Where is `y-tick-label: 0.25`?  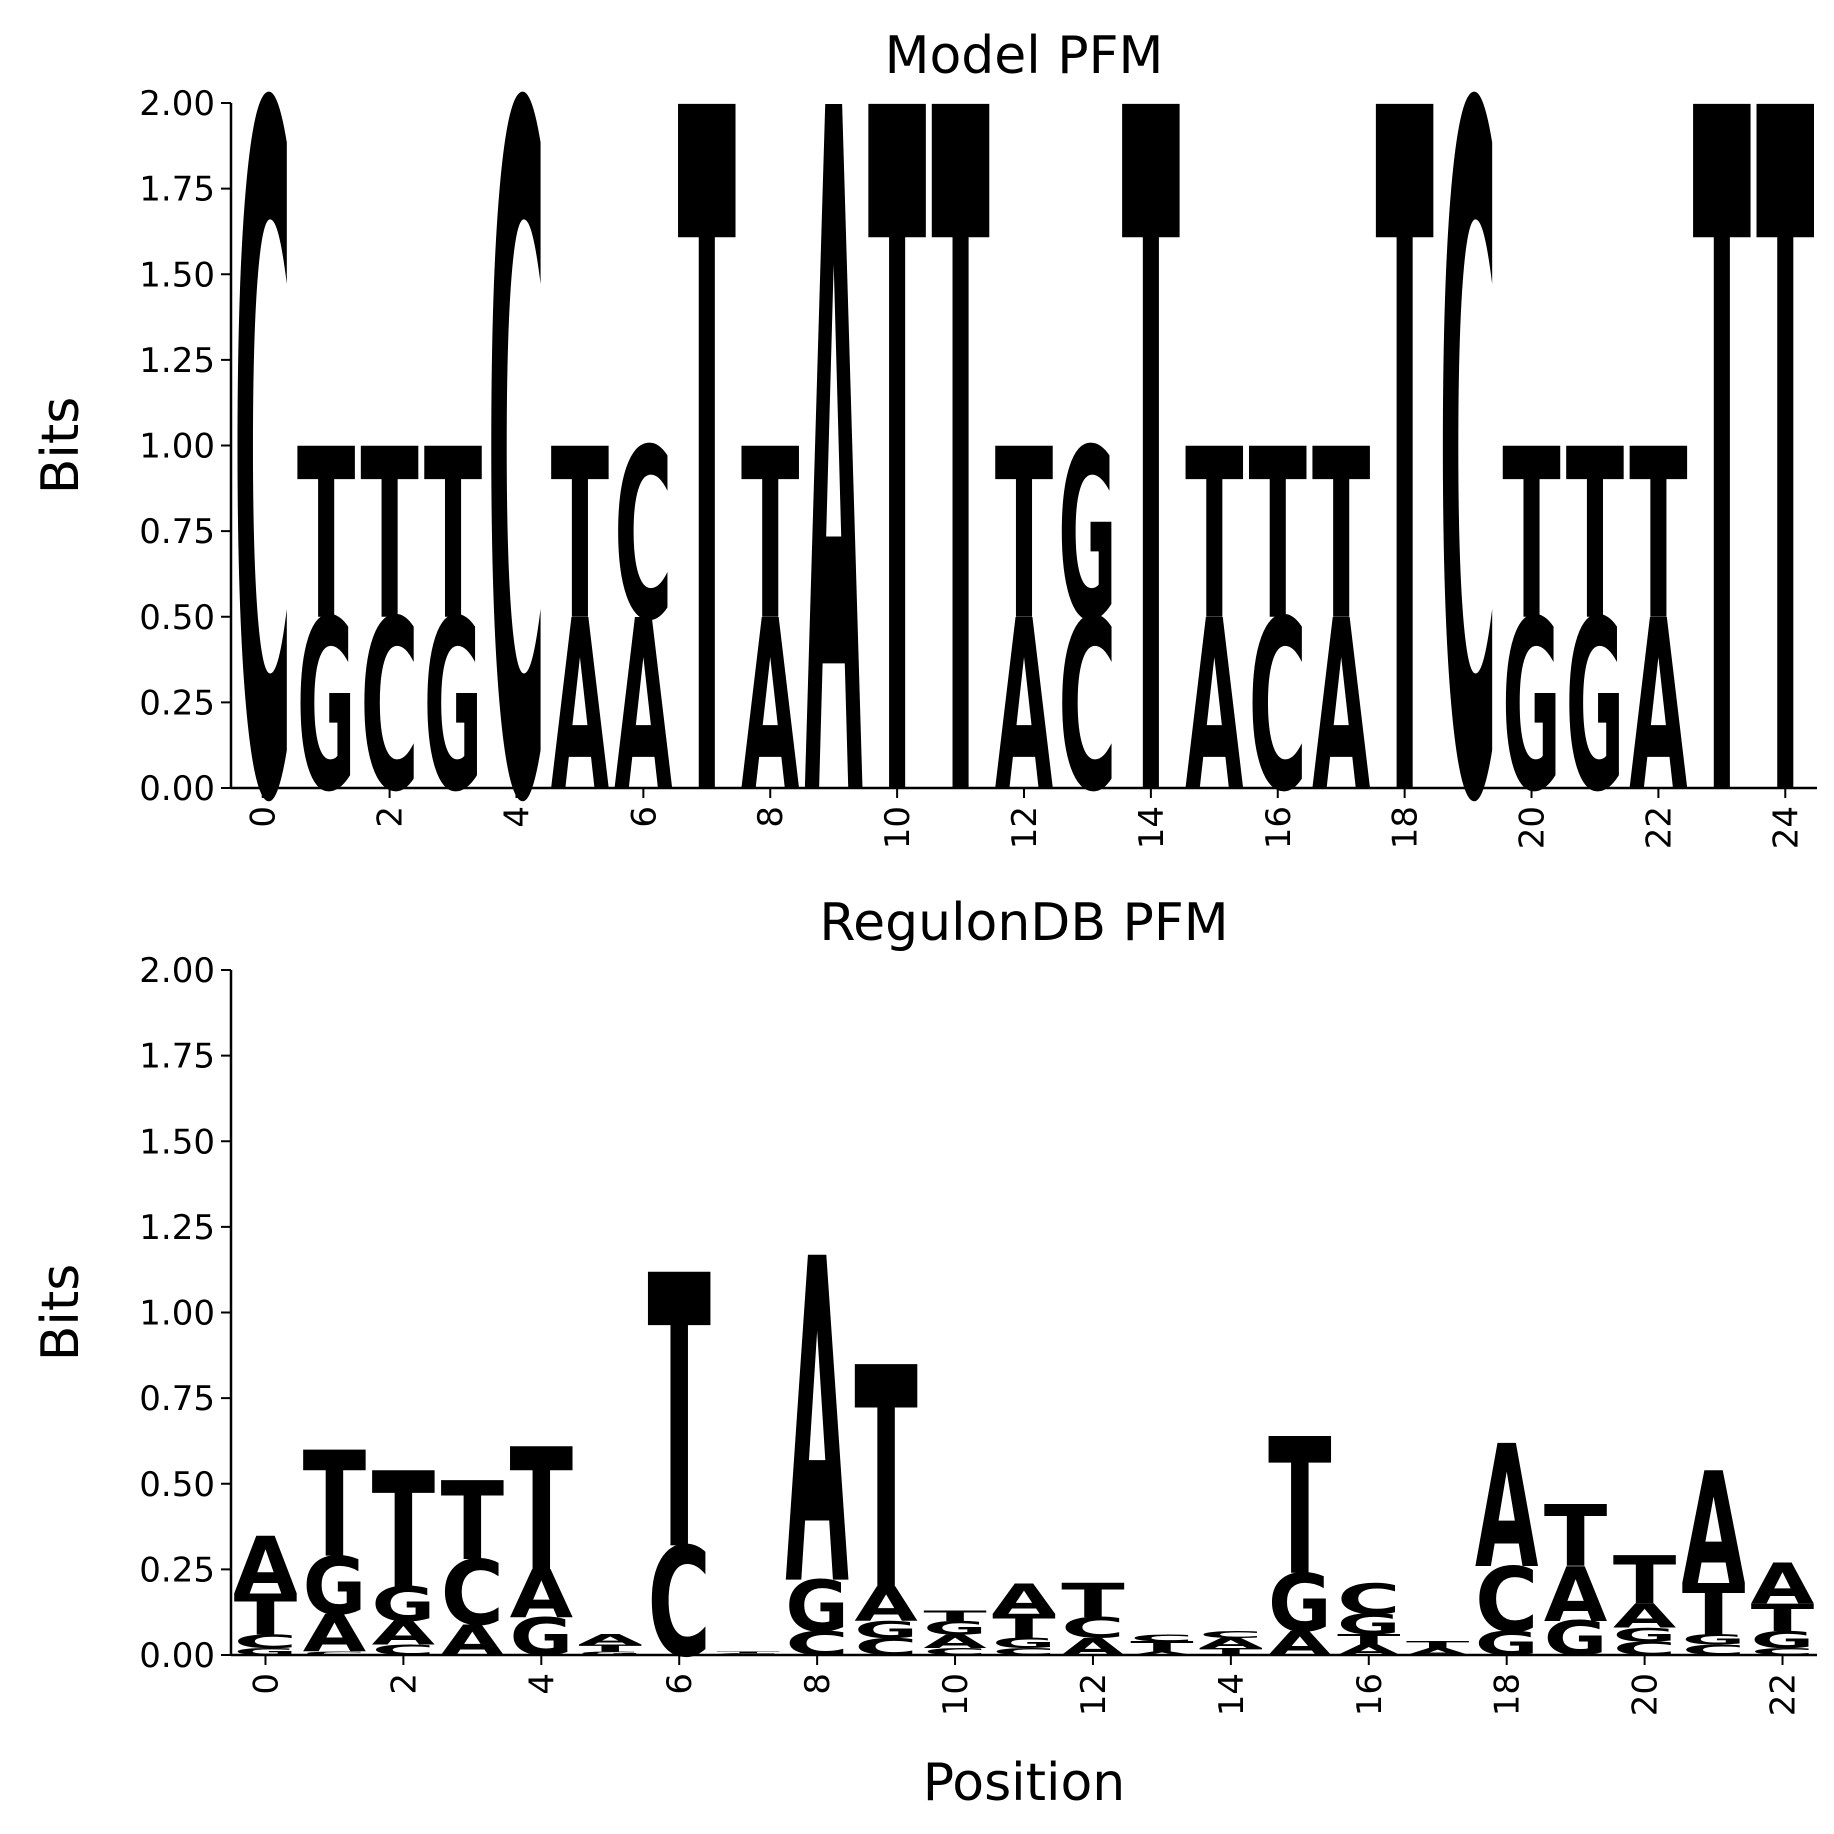
y-tick-label: 0.25 is located at coordinates (177, 1570).